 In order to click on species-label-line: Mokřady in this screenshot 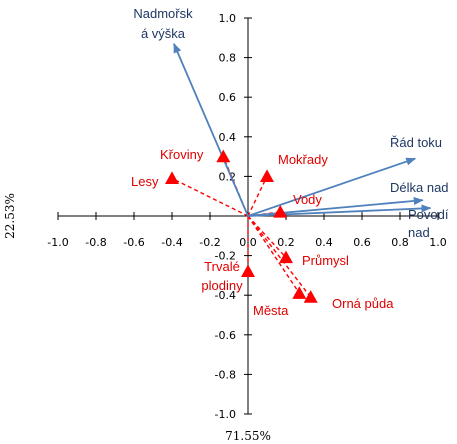, I will do `click(303, 159)`.